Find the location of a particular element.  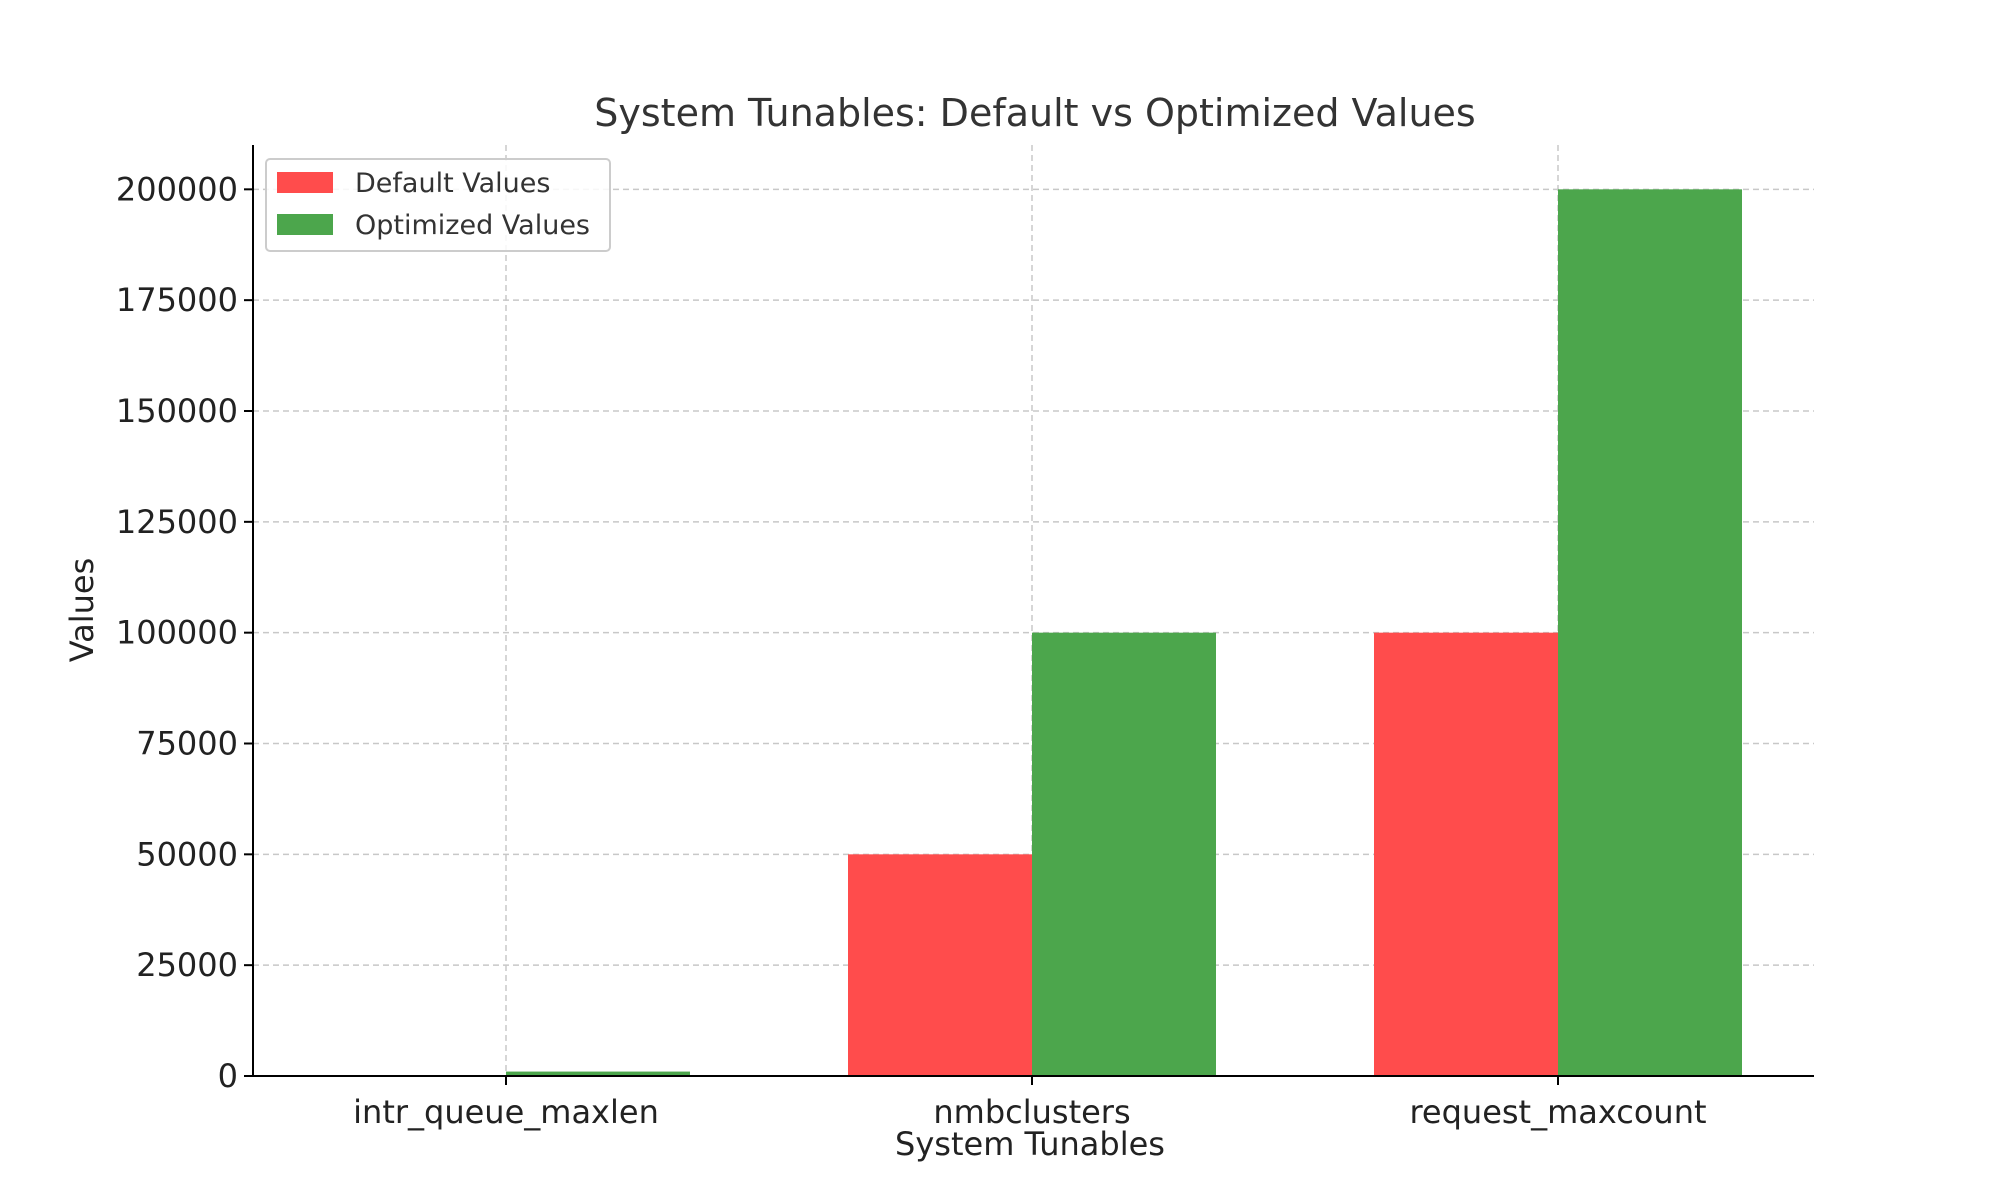

x-tick-label: intr_queue_maxlen is located at coordinates (506, 1112).